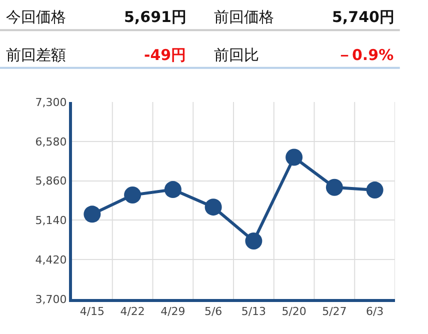 The height and width of the screenshot is (334, 428). I want to click on y-tick-label: 5,140, so click(51, 221).